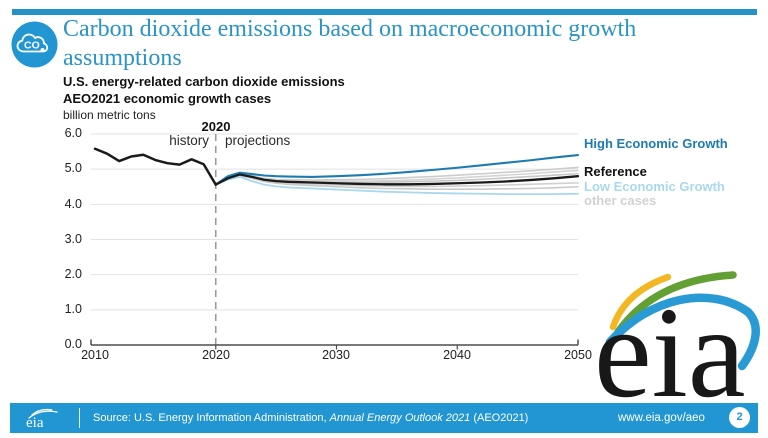 The width and height of the screenshot is (768, 438). What do you see at coordinates (397, 170) in the screenshot?
I see `series-line-high-economic-growth` at bounding box center [397, 170].